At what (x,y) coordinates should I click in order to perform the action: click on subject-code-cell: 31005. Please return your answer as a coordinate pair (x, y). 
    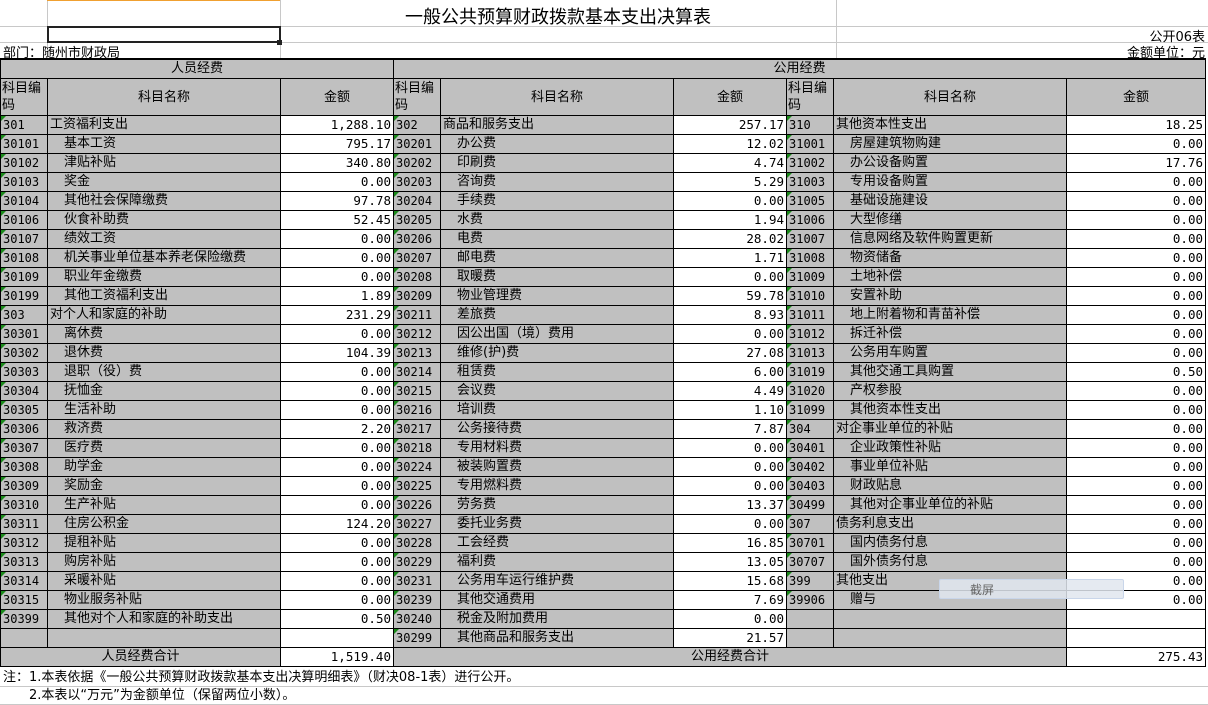
    Looking at the image, I should click on (810, 201).